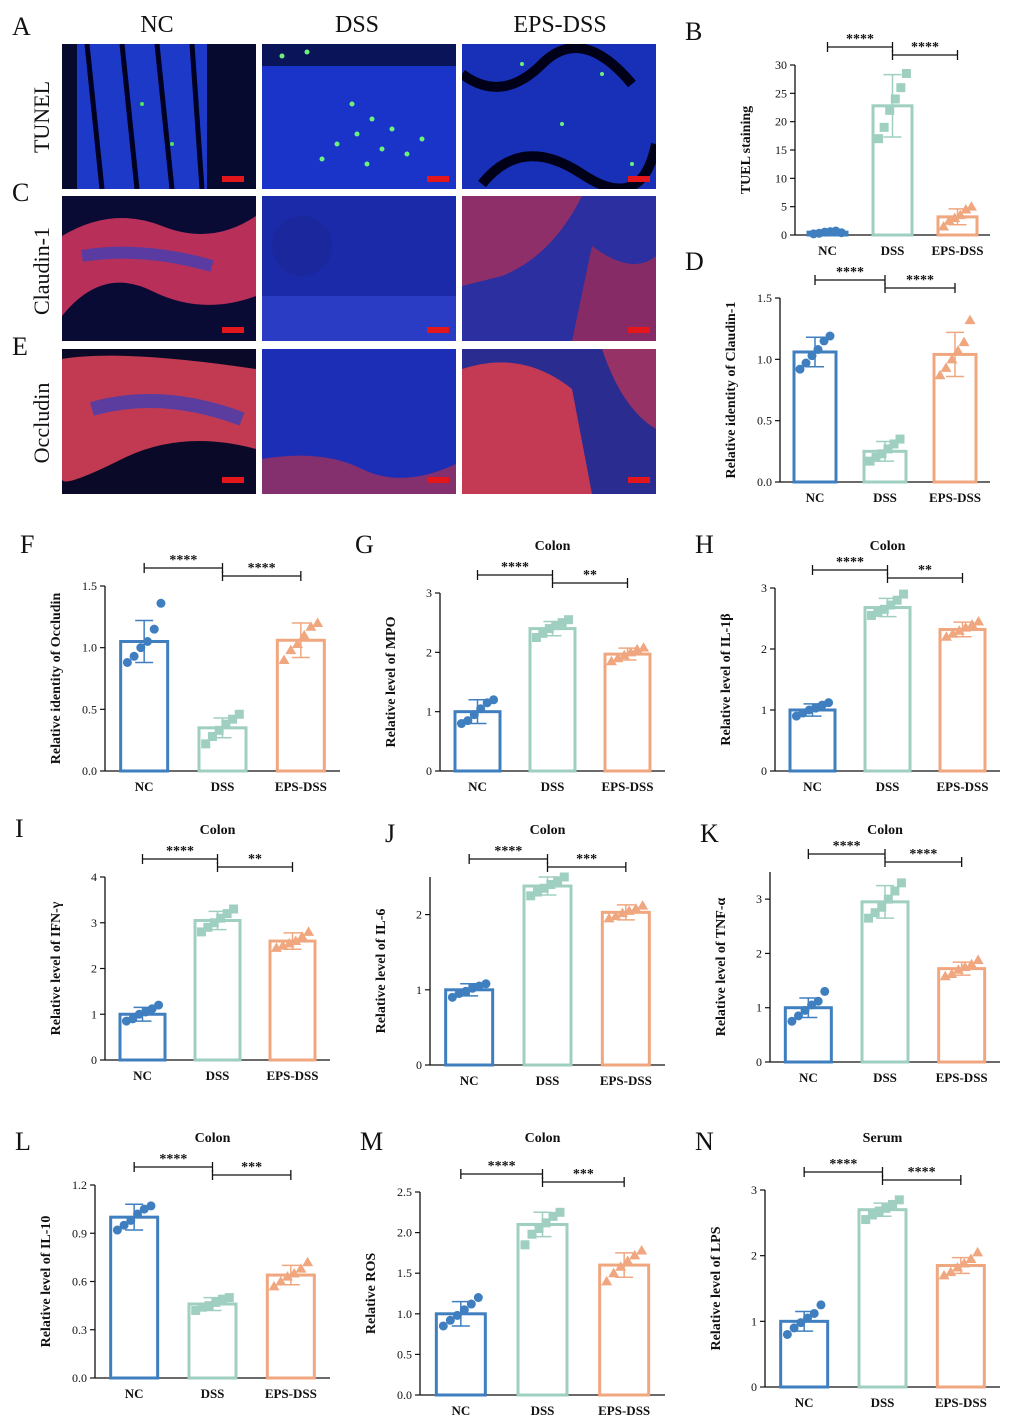  I want to click on y-tick-label: 1.5, so click(89, 586).